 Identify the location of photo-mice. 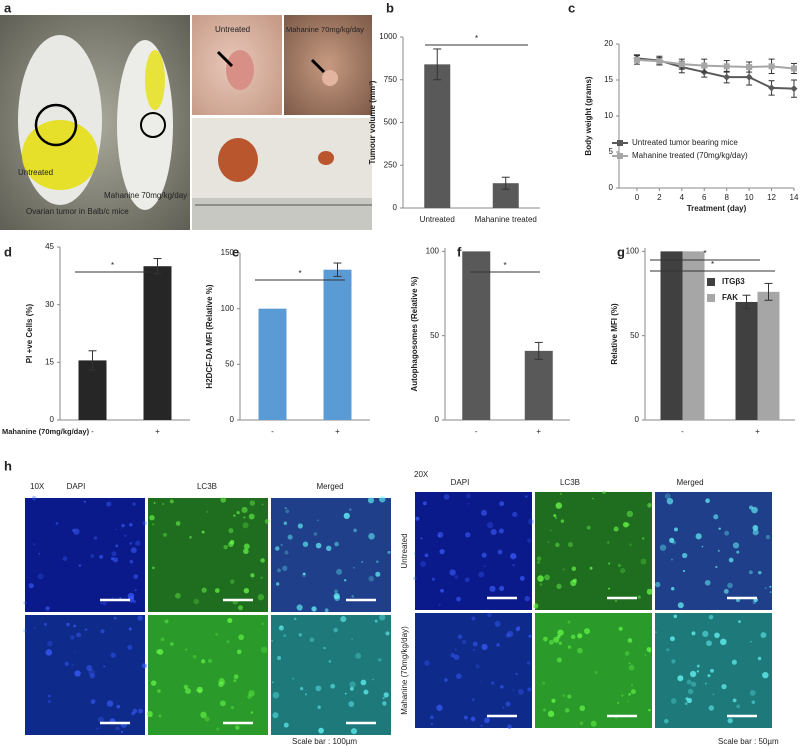
(95, 122).